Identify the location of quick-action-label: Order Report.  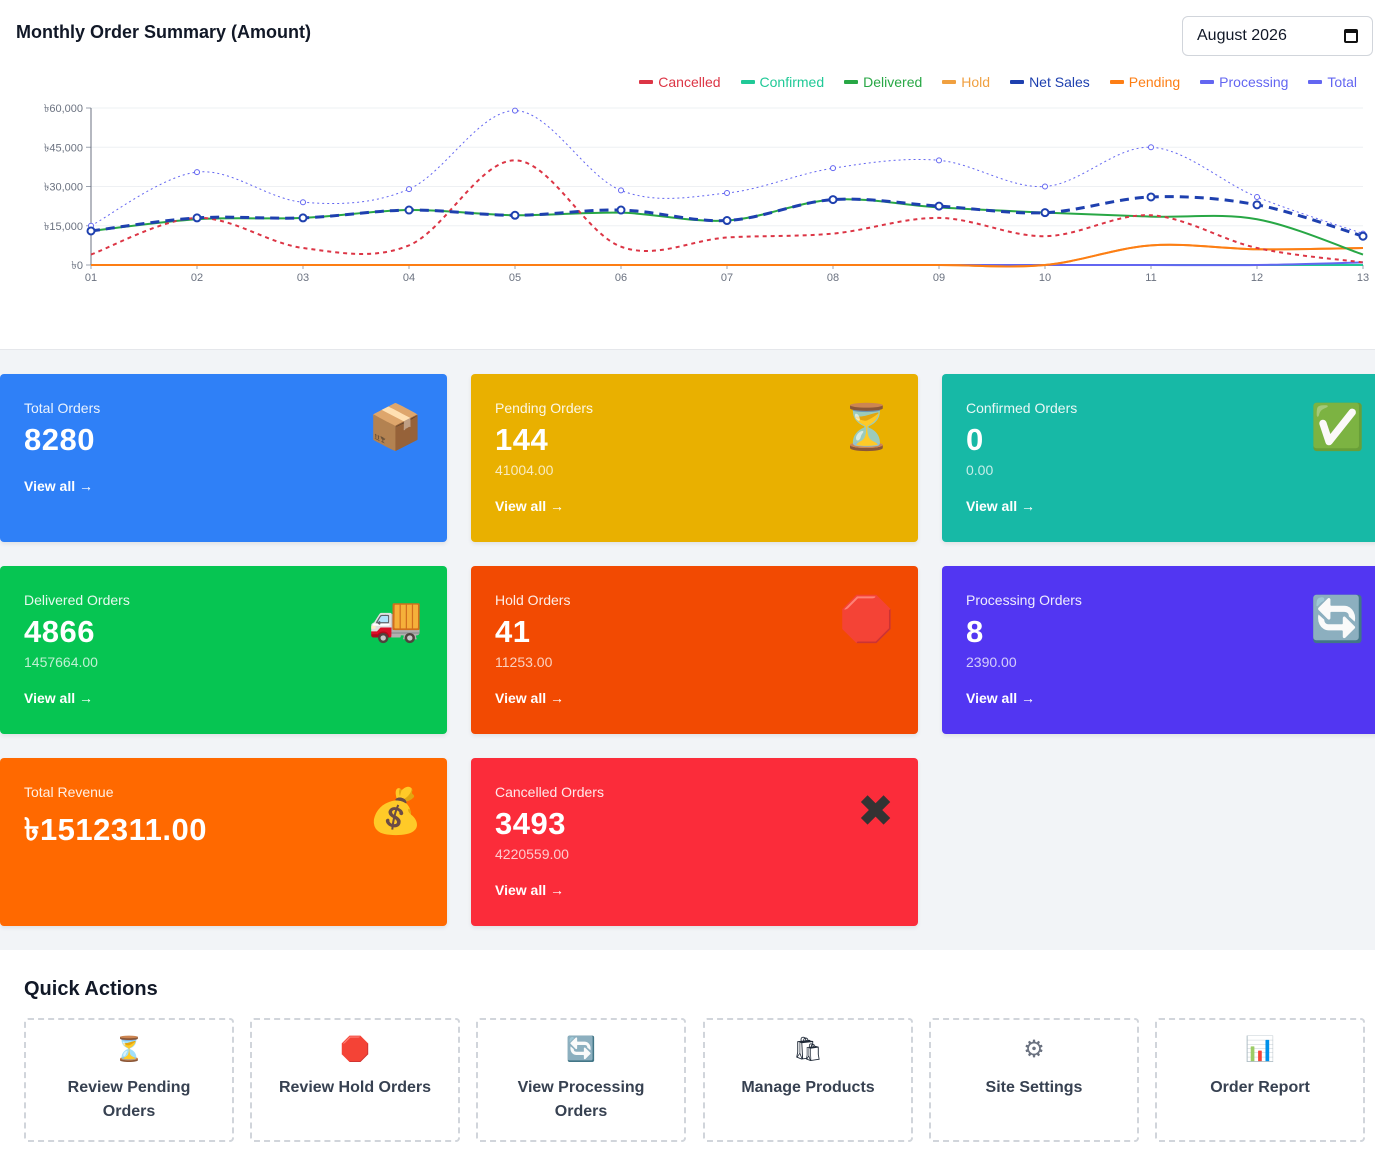
(1260, 1087).